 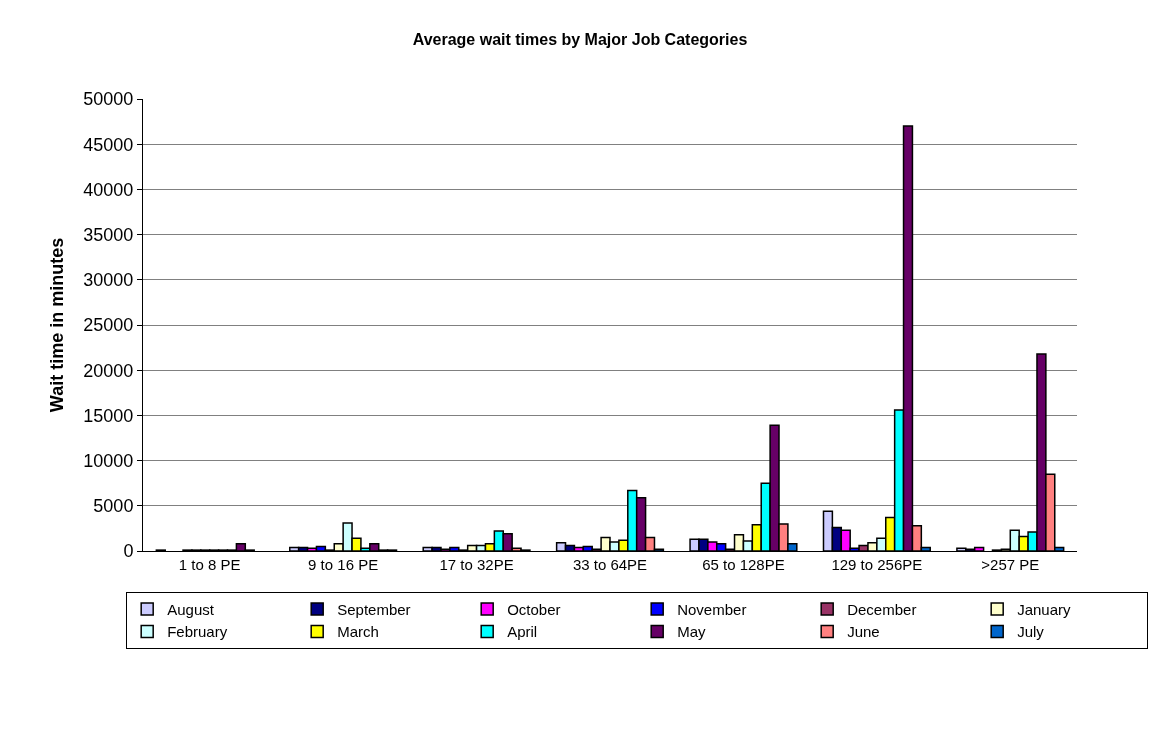 I want to click on legend-label: June, so click(x=863, y=632).